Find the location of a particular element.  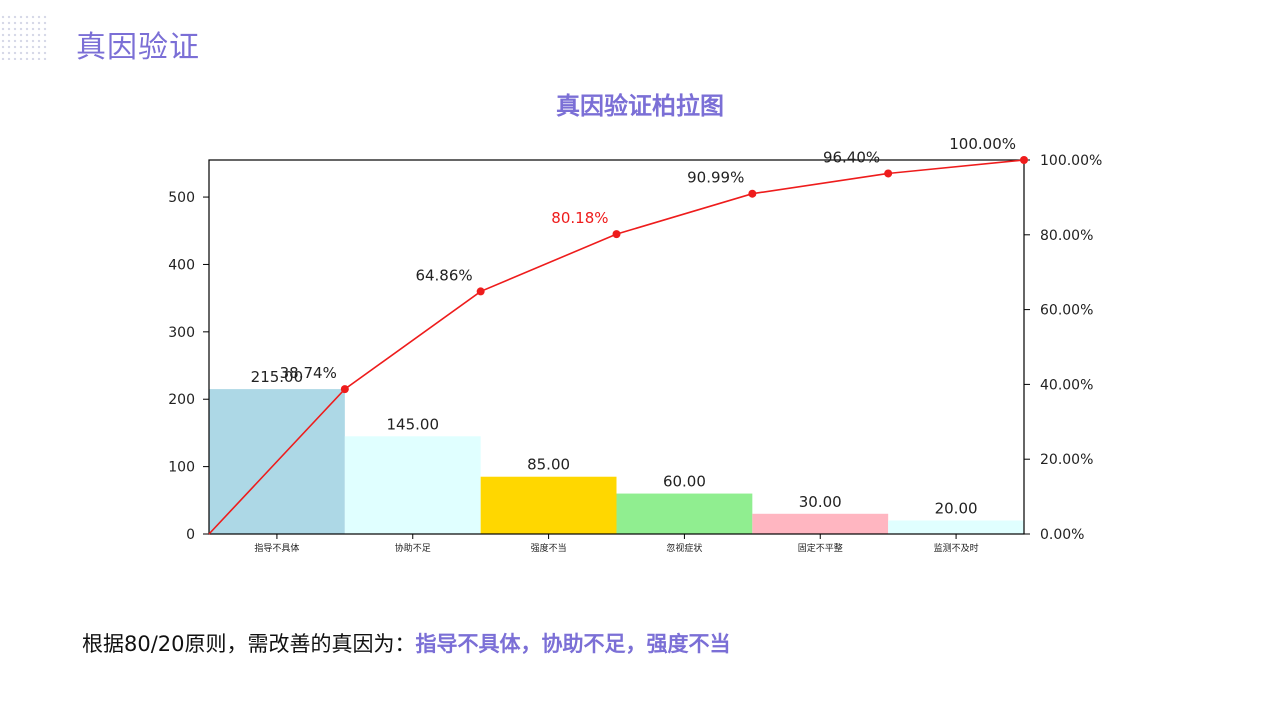

x-tick-label-0: 指导不具体 is located at coordinates (276, 548).